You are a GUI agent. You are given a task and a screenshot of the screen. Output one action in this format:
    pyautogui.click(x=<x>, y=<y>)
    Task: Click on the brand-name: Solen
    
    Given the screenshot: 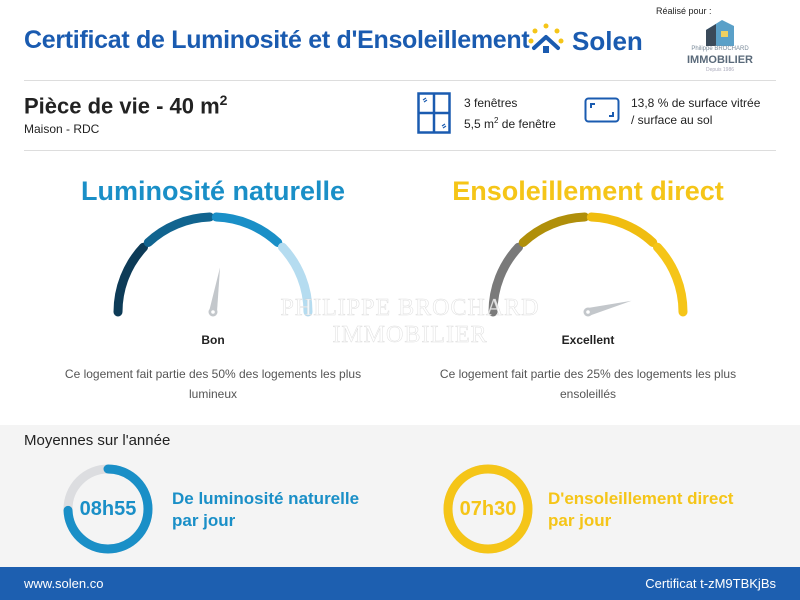 What is the action you would take?
    pyautogui.click(x=607, y=41)
    